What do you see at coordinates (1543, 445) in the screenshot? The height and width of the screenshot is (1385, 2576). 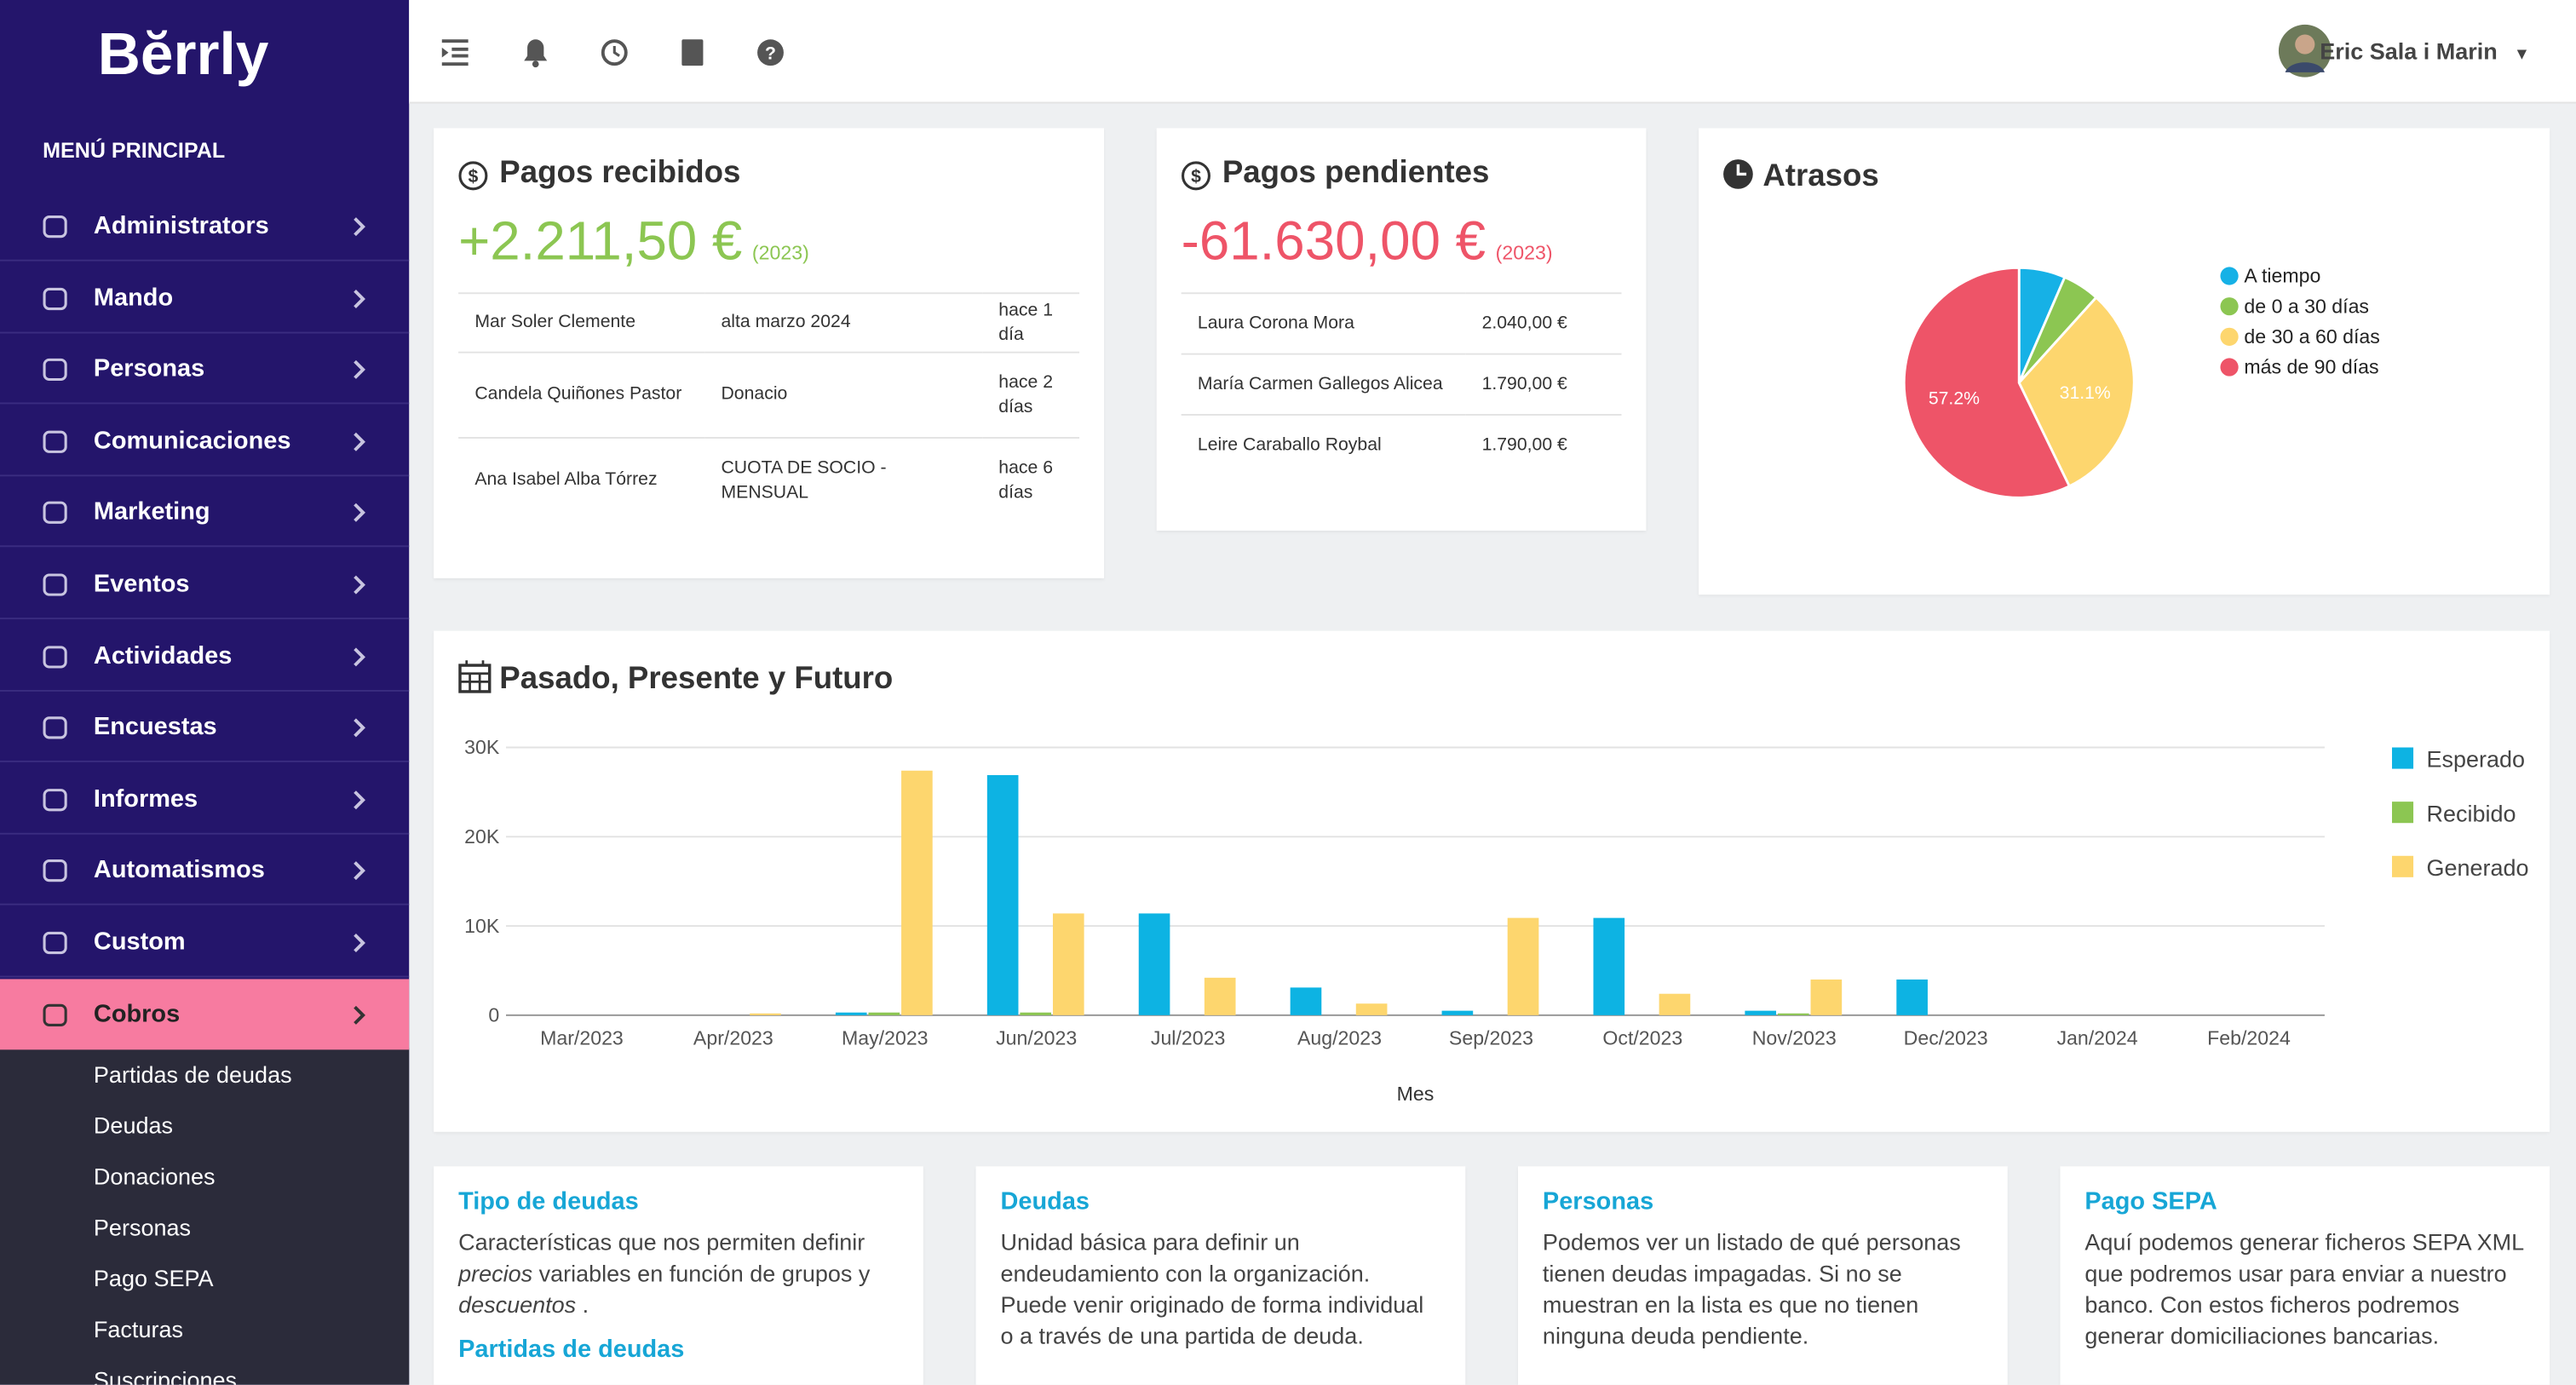 I see `table-cell: 1.790,00 €` at bounding box center [1543, 445].